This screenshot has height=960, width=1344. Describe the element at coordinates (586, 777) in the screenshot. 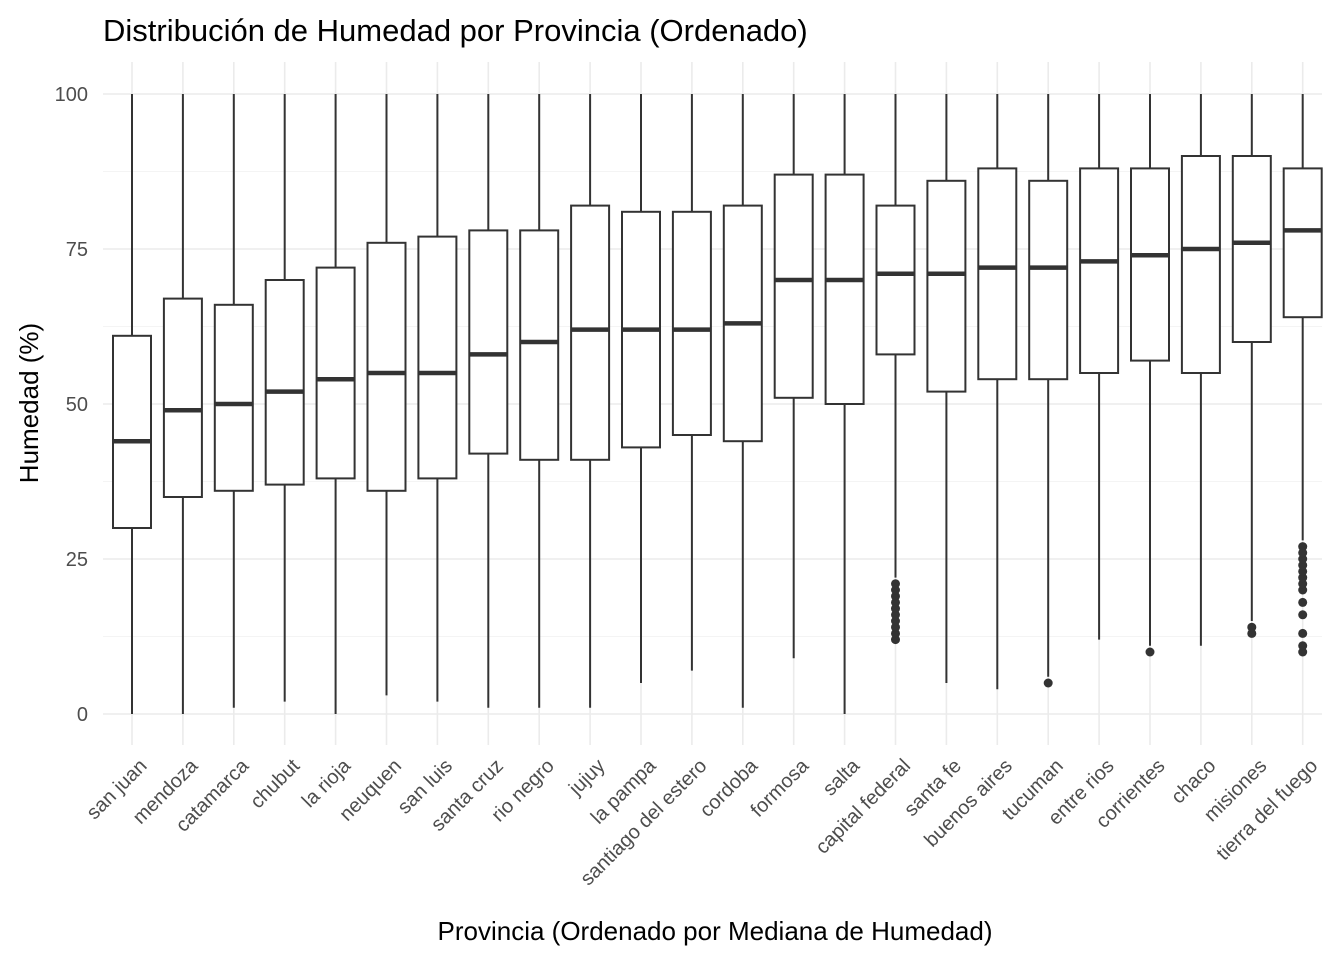

I see `x-tick-label: jujuy` at that location.